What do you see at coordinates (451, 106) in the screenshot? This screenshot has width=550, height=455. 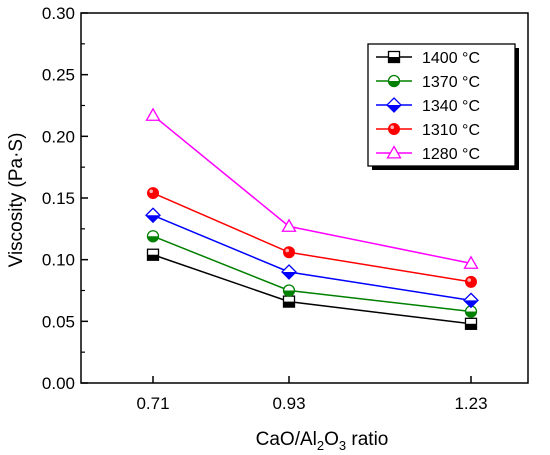 I see `legend-label: 1340 °C` at bounding box center [451, 106].